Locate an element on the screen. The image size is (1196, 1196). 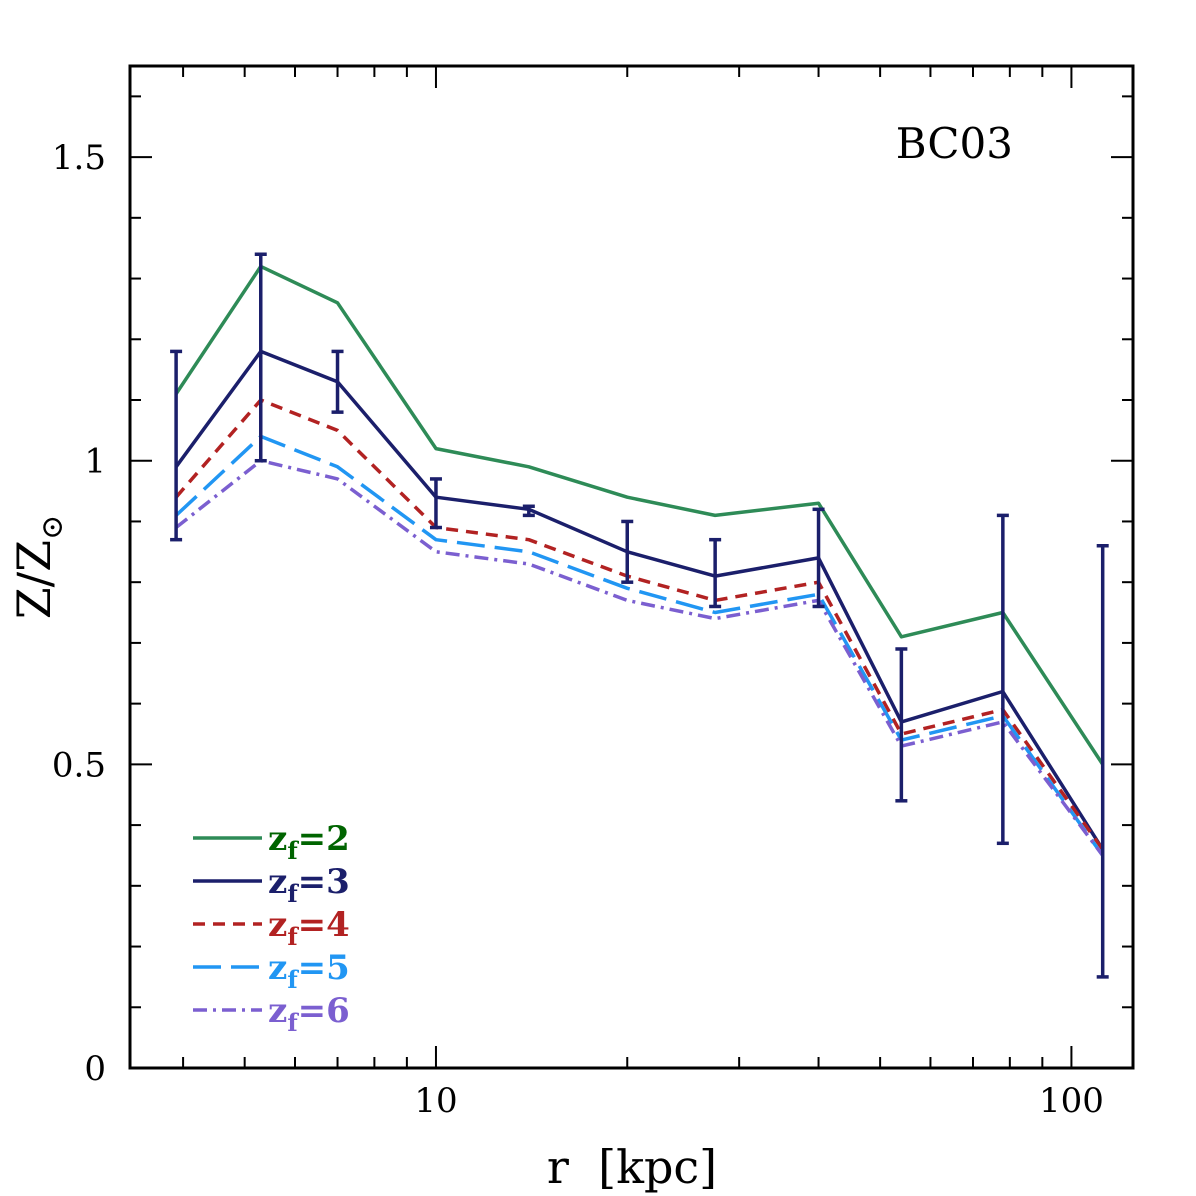
y-axis-title-subscript: ⊙ is located at coordinates (52, 527).